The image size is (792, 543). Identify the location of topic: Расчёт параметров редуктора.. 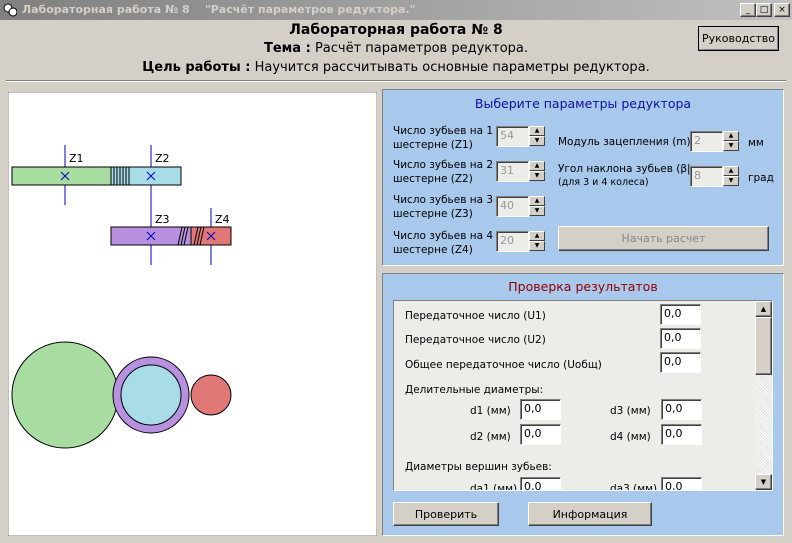
(421, 48).